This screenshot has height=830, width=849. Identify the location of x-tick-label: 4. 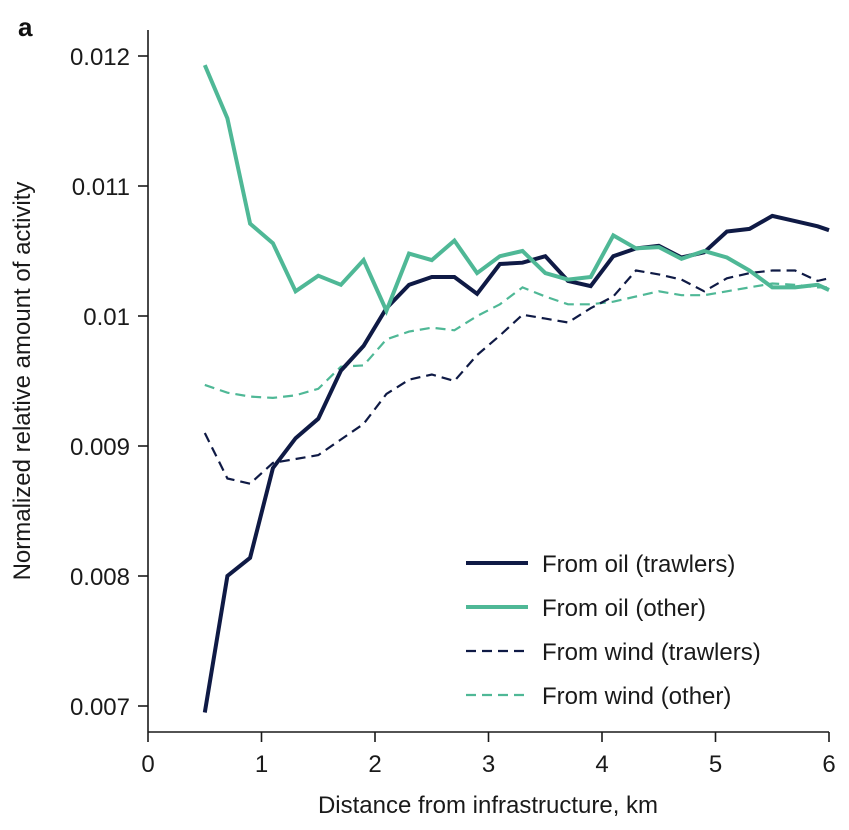
(601, 764).